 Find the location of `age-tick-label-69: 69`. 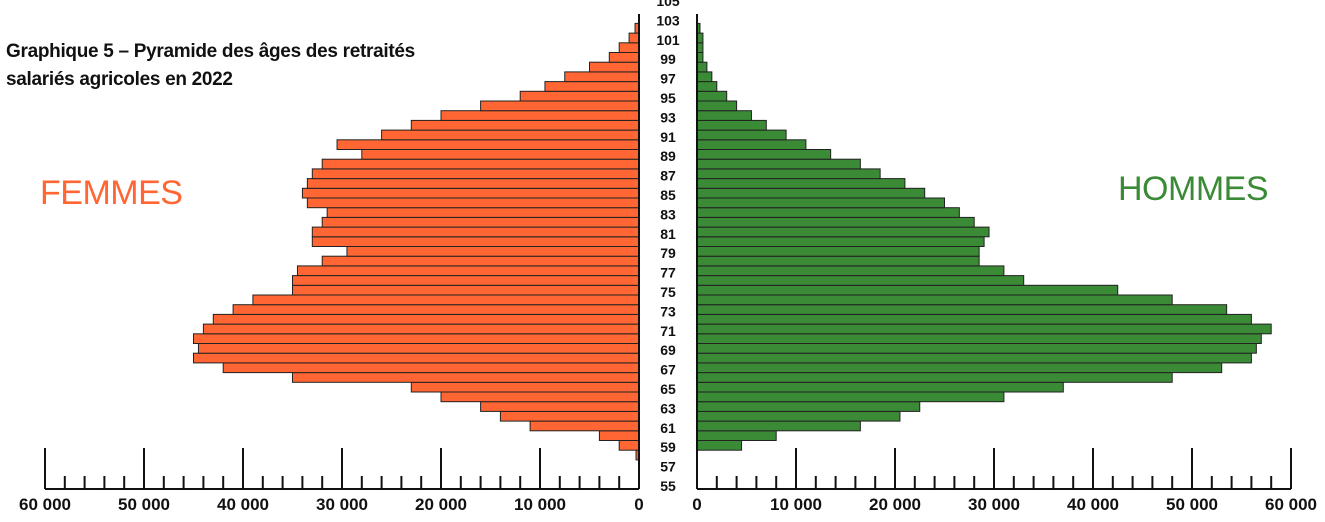

age-tick-label-69: 69 is located at coordinates (668, 350).